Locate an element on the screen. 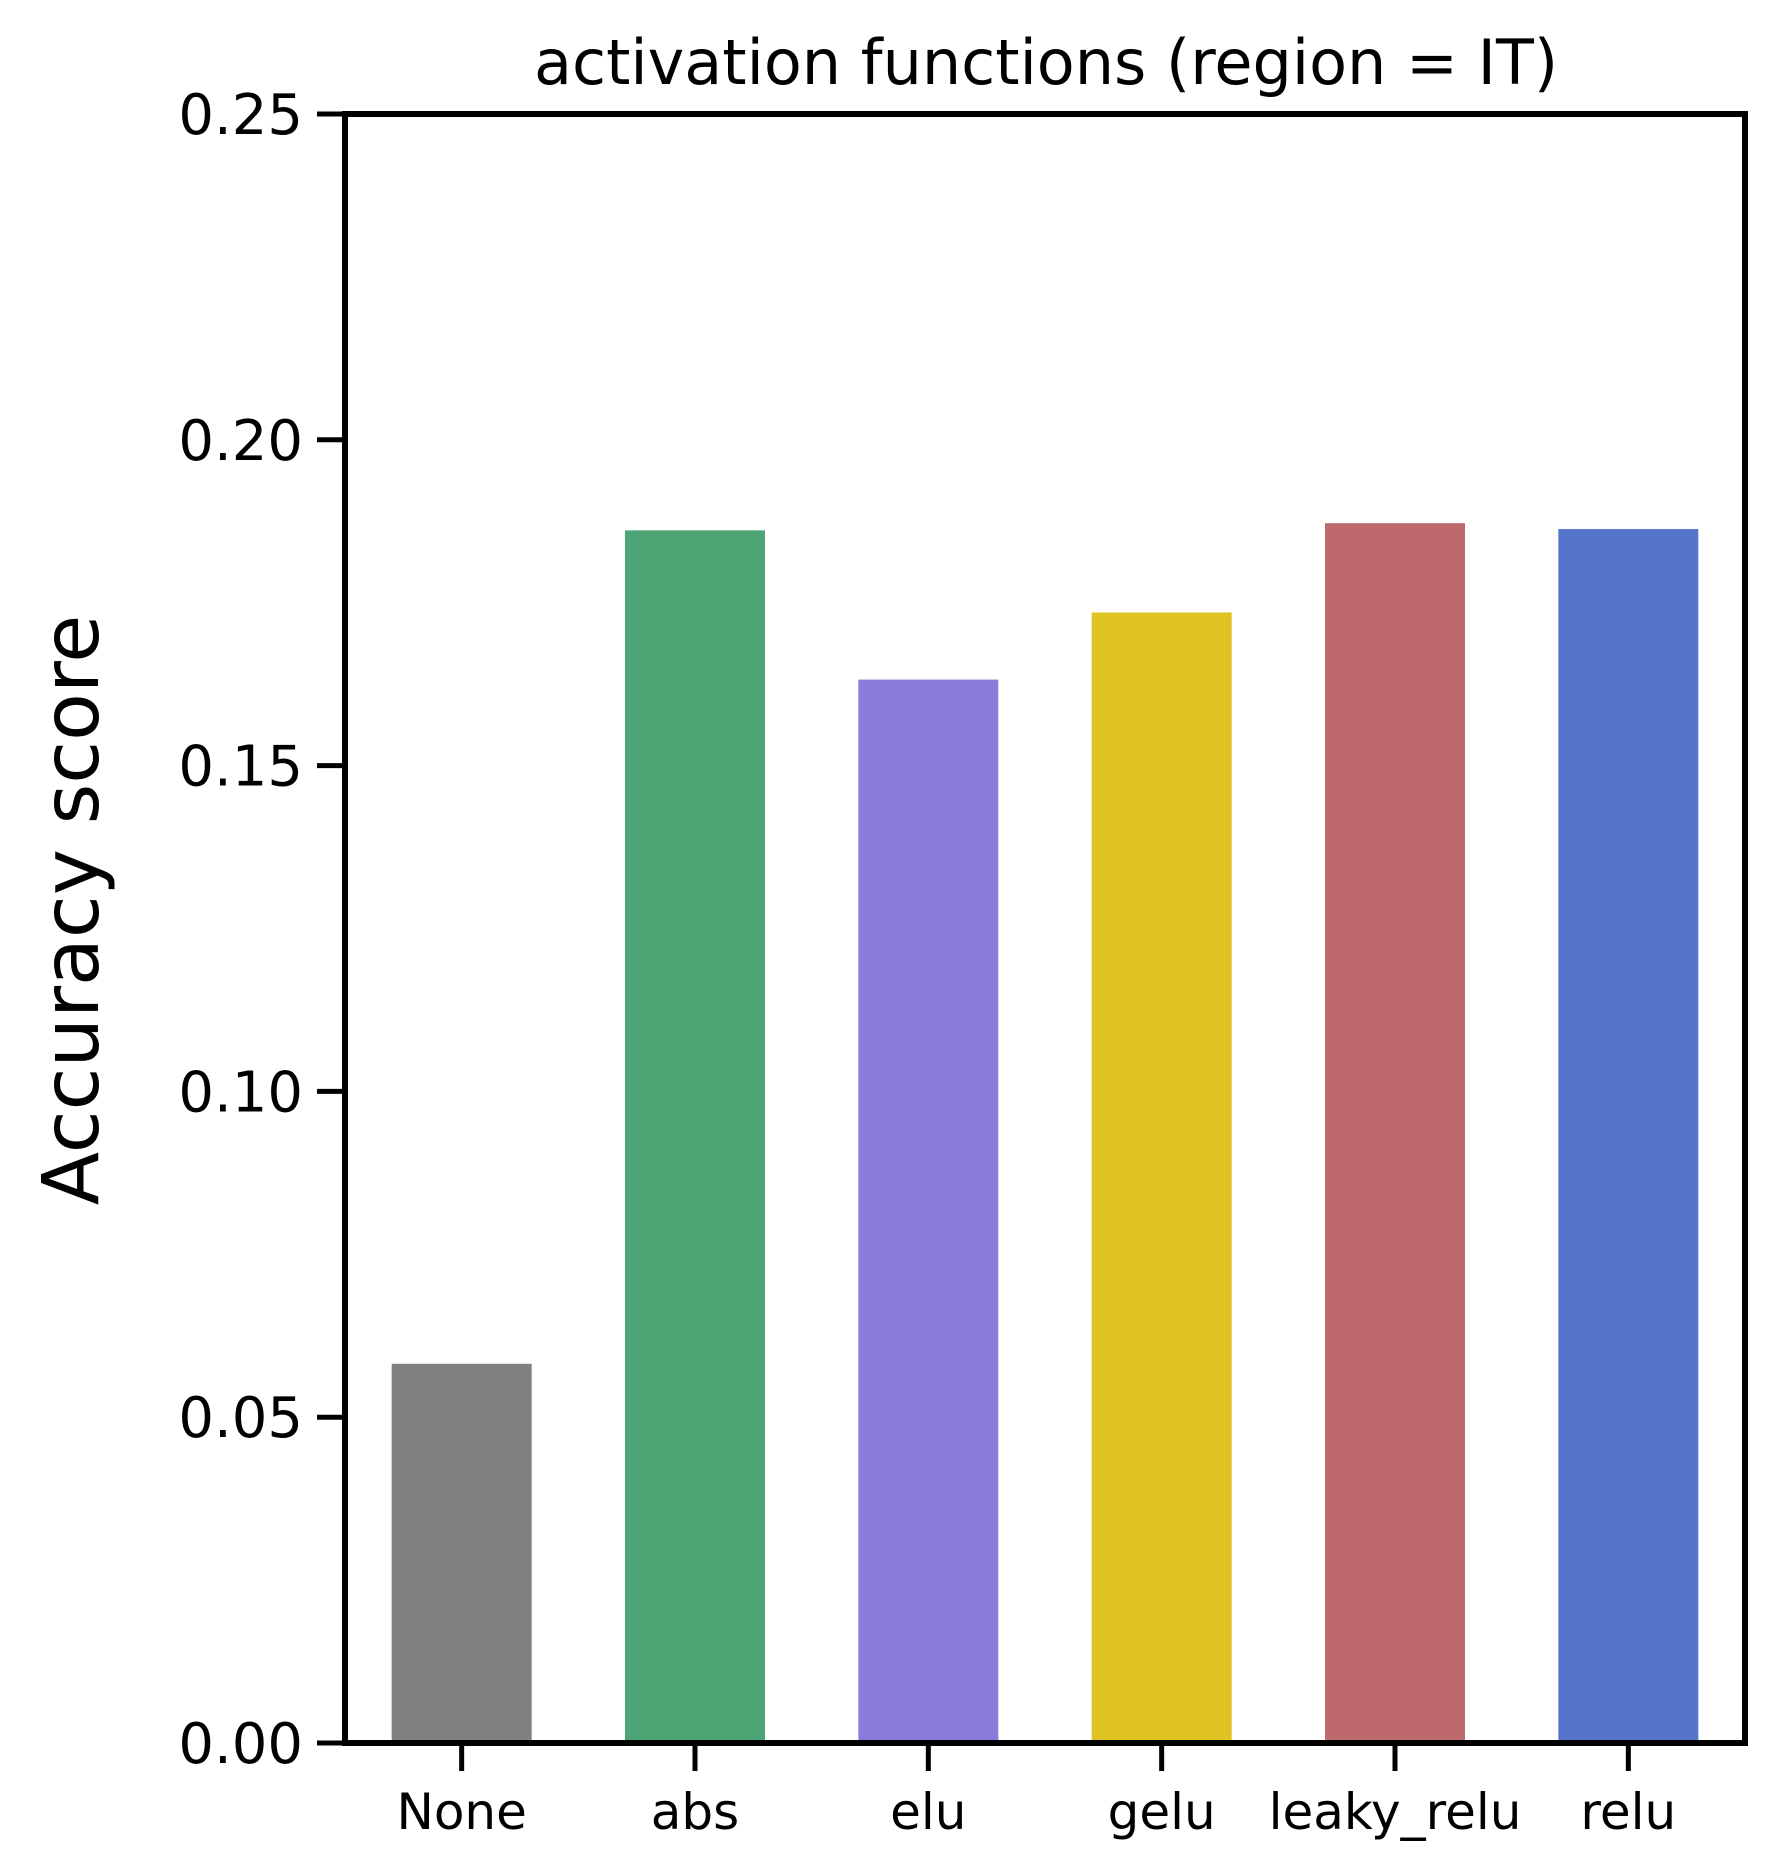 The image size is (1766, 1874). chart-title: activation functions (region = IT) is located at coordinates (1046, 62).